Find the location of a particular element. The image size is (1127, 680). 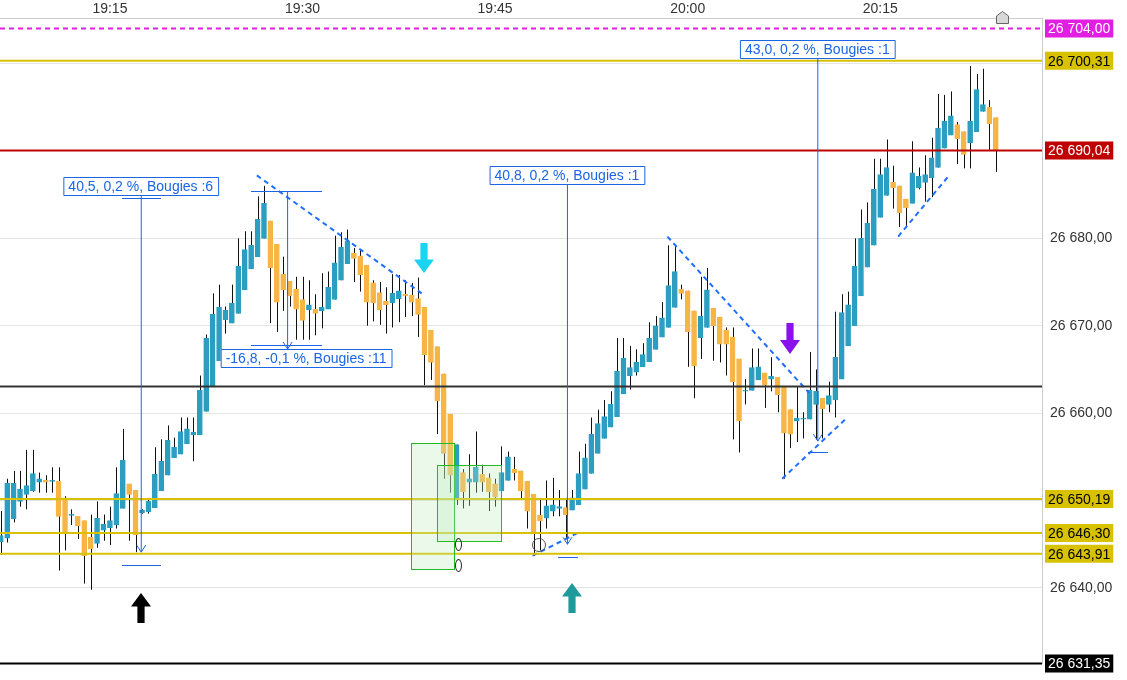

y-tick-label: 26 640,00 is located at coordinates (1081, 586).